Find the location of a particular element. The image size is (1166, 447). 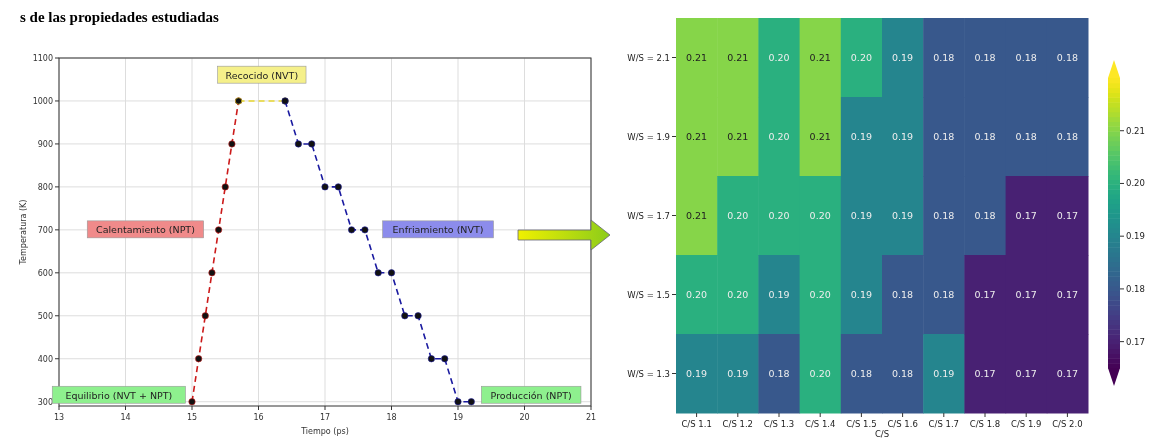

y-tick-label: 600 is located at coordinates (45, 273).